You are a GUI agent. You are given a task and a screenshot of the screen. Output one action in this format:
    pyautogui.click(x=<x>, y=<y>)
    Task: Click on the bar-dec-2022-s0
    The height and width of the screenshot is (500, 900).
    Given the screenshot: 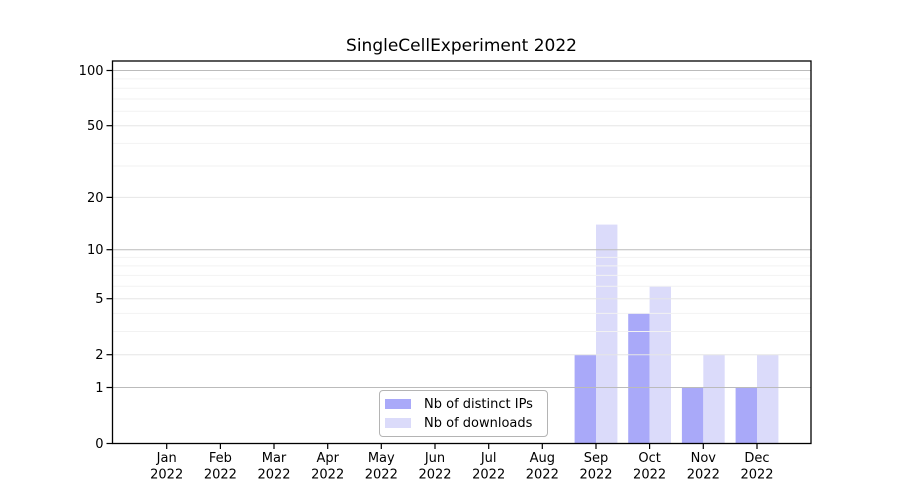 What is the action you would take?
    pyautogui.click(x=746, y=415)
    